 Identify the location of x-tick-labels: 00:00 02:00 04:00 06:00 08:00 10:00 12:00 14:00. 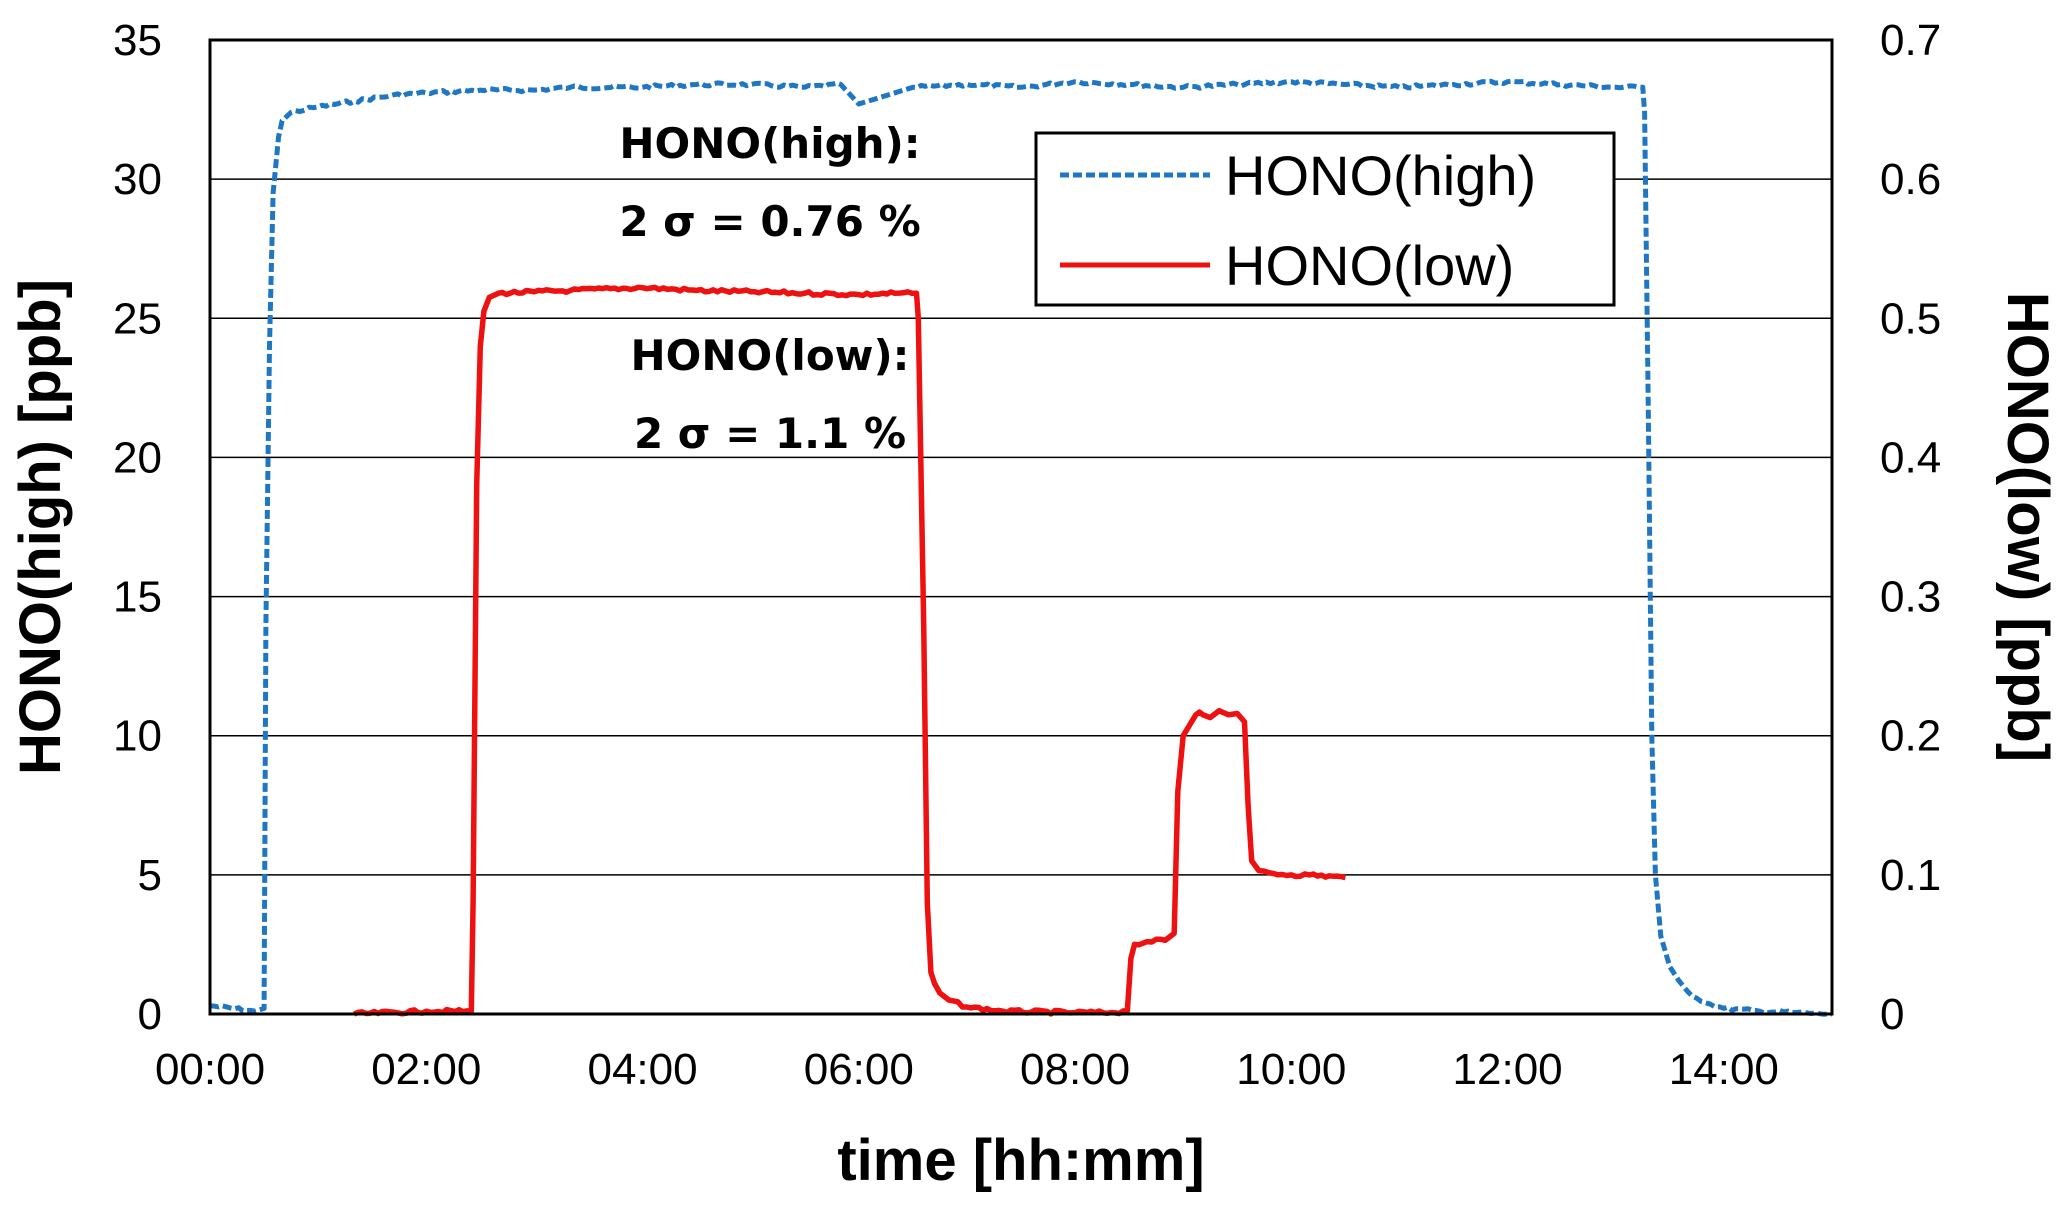
(967, 1069).